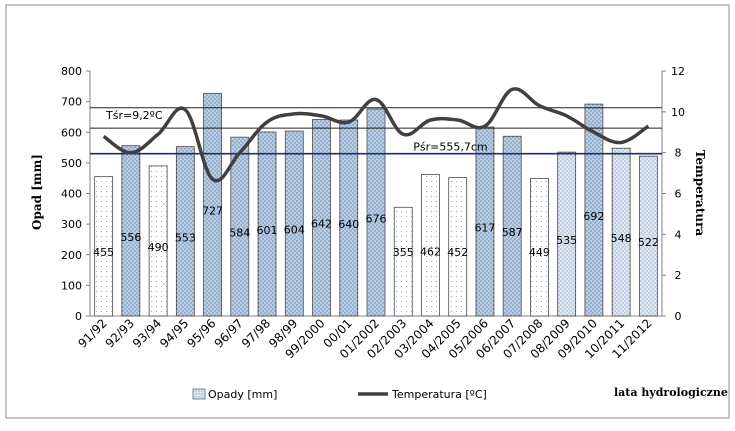 The width and height of the screenshot is (735, 431). What do you see at coordinates (593, 216) in the screenshot?
I see `bar-value-label: 692` at bounding box center [593, 216].